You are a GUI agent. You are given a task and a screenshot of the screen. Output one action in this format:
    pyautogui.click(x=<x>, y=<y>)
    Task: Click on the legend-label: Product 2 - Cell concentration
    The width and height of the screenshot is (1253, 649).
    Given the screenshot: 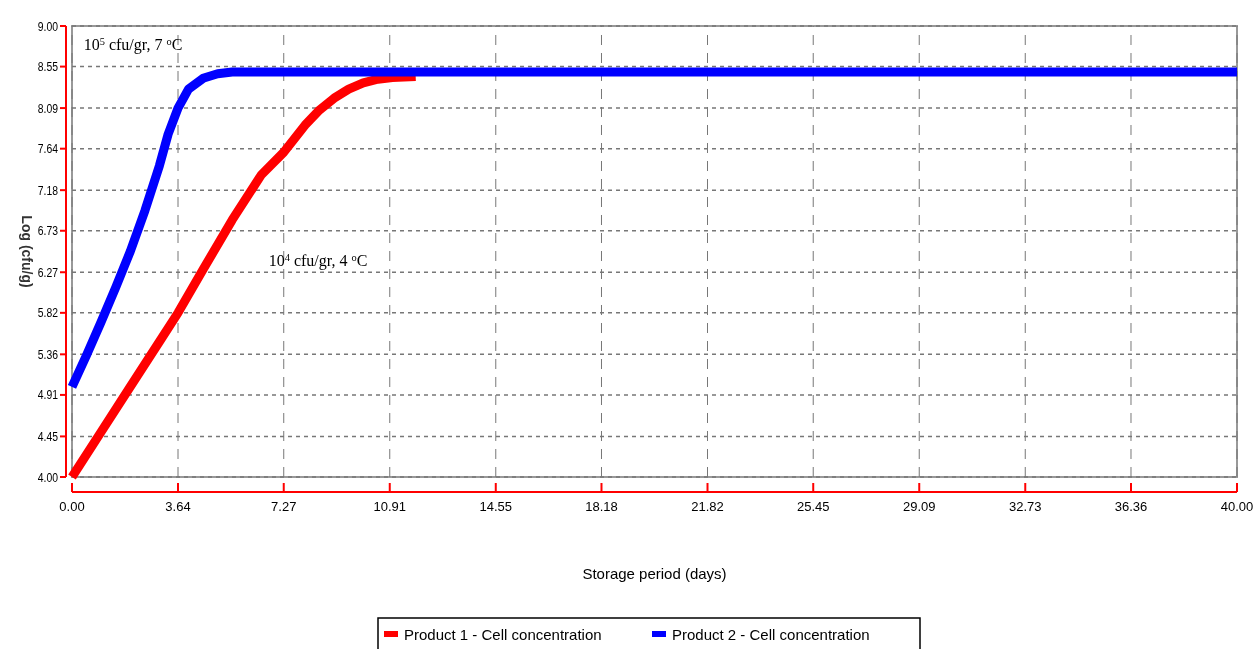 What is the action you would take?
    pyautogui.click(x=771, y=634)
    